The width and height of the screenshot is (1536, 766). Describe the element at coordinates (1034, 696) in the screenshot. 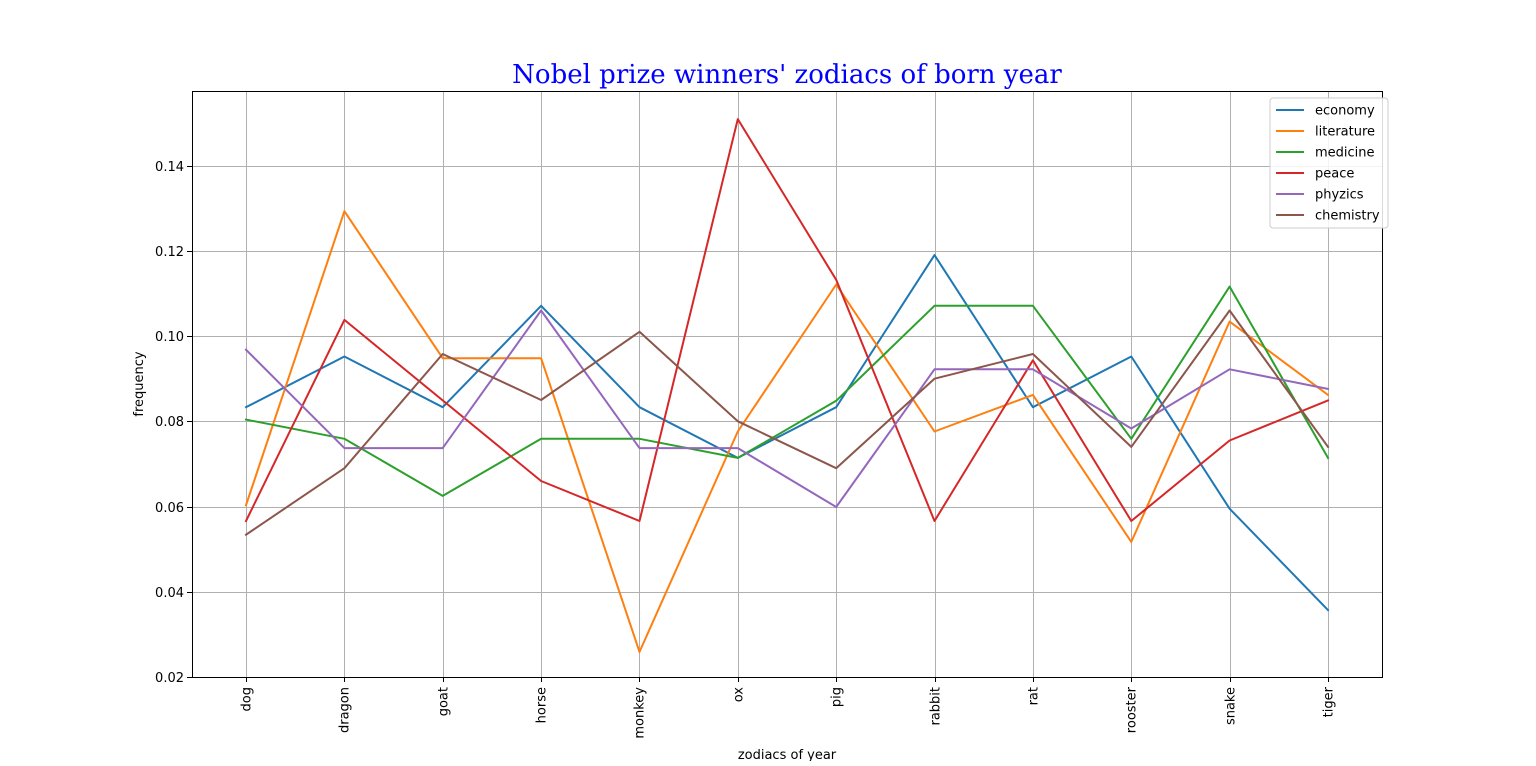

I see `x-tick-label: rat` at that location.